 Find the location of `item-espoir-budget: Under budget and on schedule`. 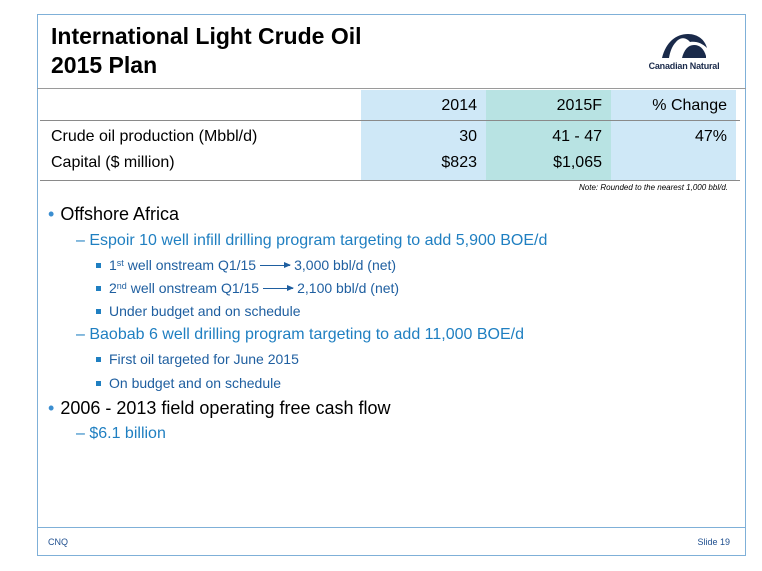

item-espoir-budget: Under budget and on schedule is located at coordinates (198, 311).